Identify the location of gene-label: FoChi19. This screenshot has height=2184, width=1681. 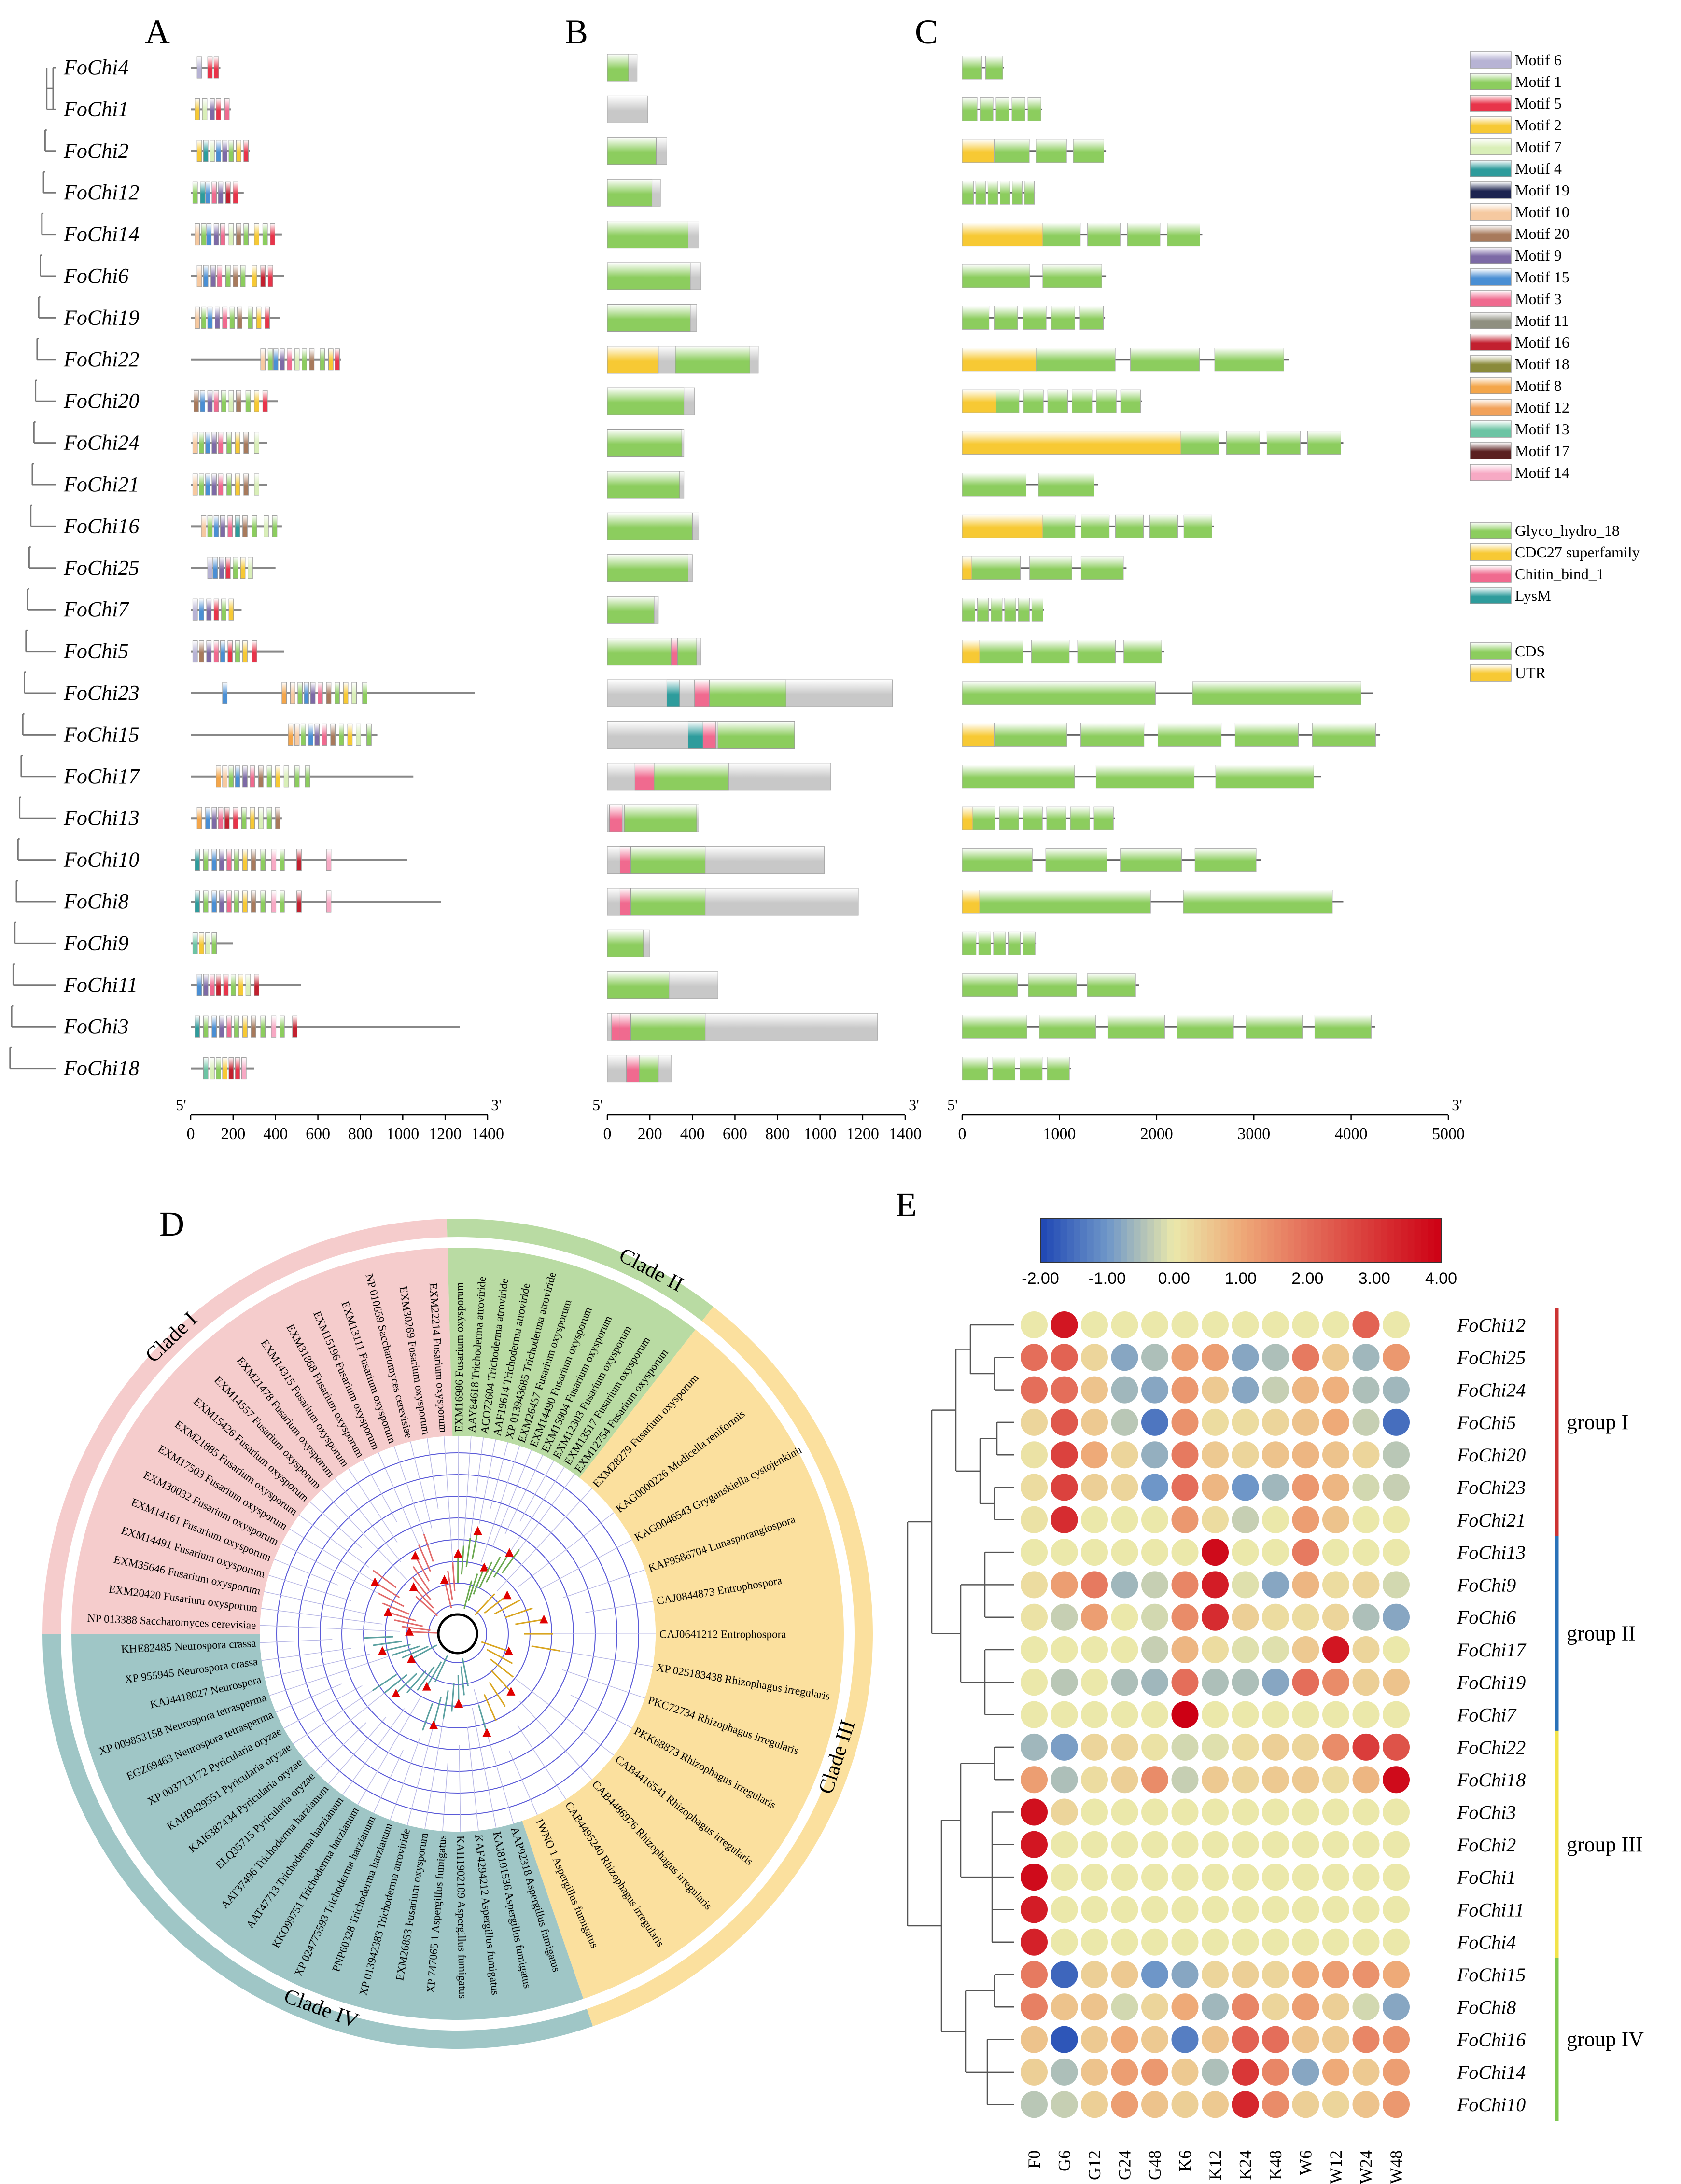
(101, 317).